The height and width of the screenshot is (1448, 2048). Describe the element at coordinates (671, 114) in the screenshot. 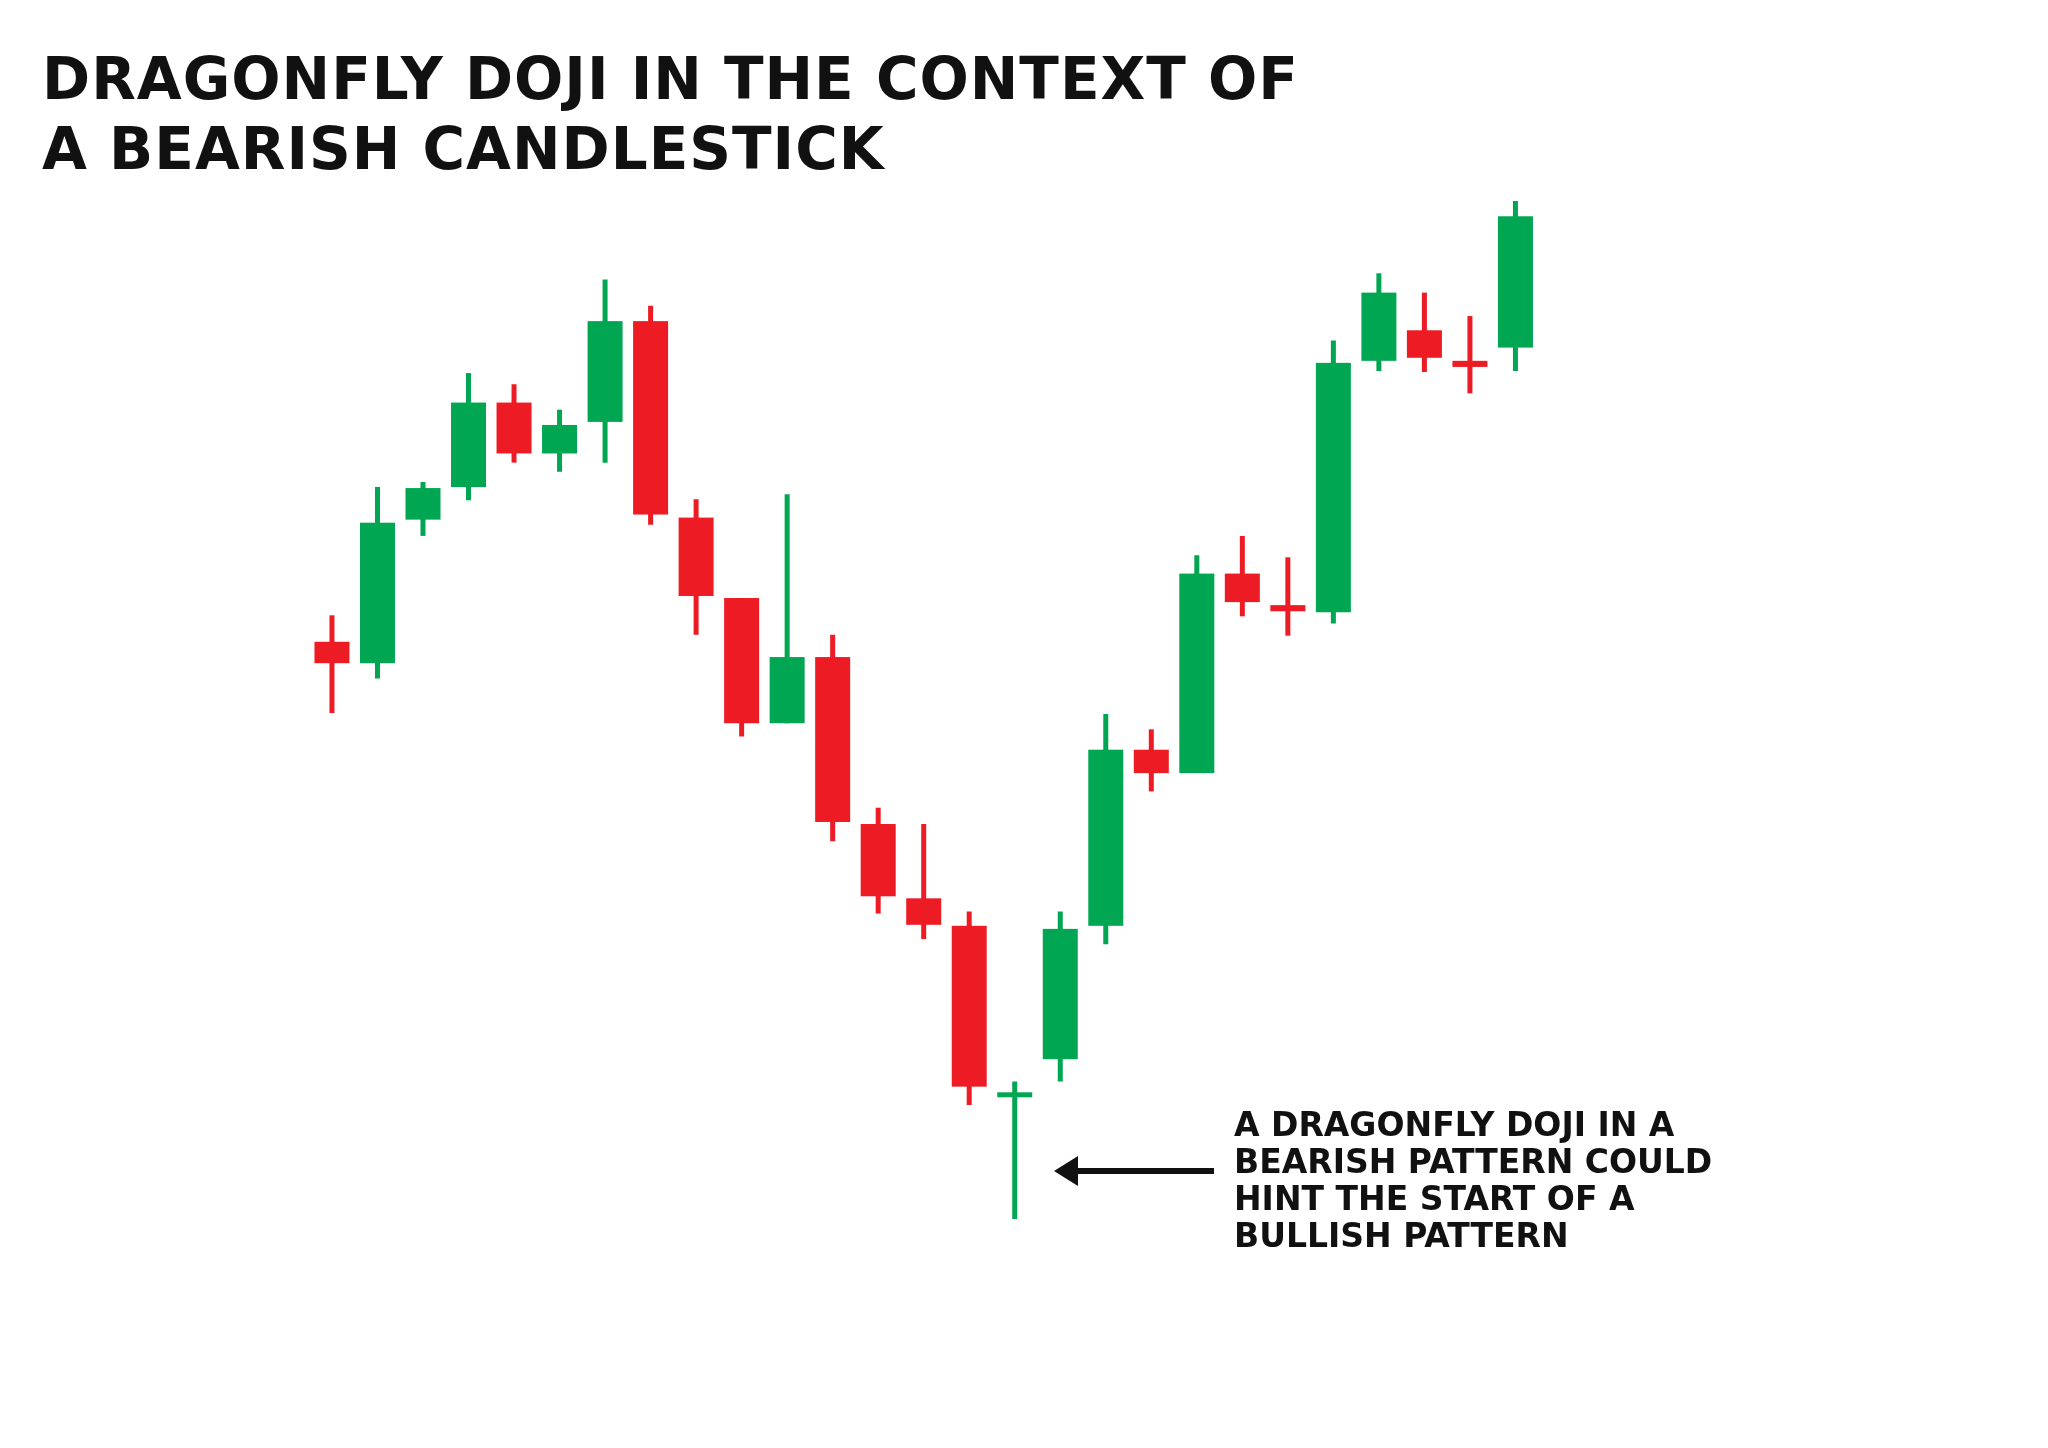

I see `chart-title: DRAGONFLY DOJI IN THE CONTEXT OF A BEARISH CANDLESTICK` at that location.